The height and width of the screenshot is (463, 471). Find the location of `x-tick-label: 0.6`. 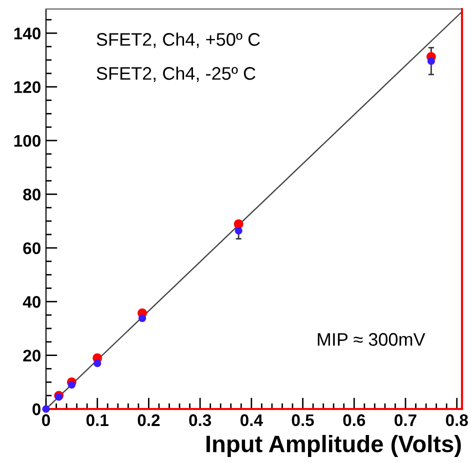

x-tick-label: 0.6 is located at coordinates (354, 420).